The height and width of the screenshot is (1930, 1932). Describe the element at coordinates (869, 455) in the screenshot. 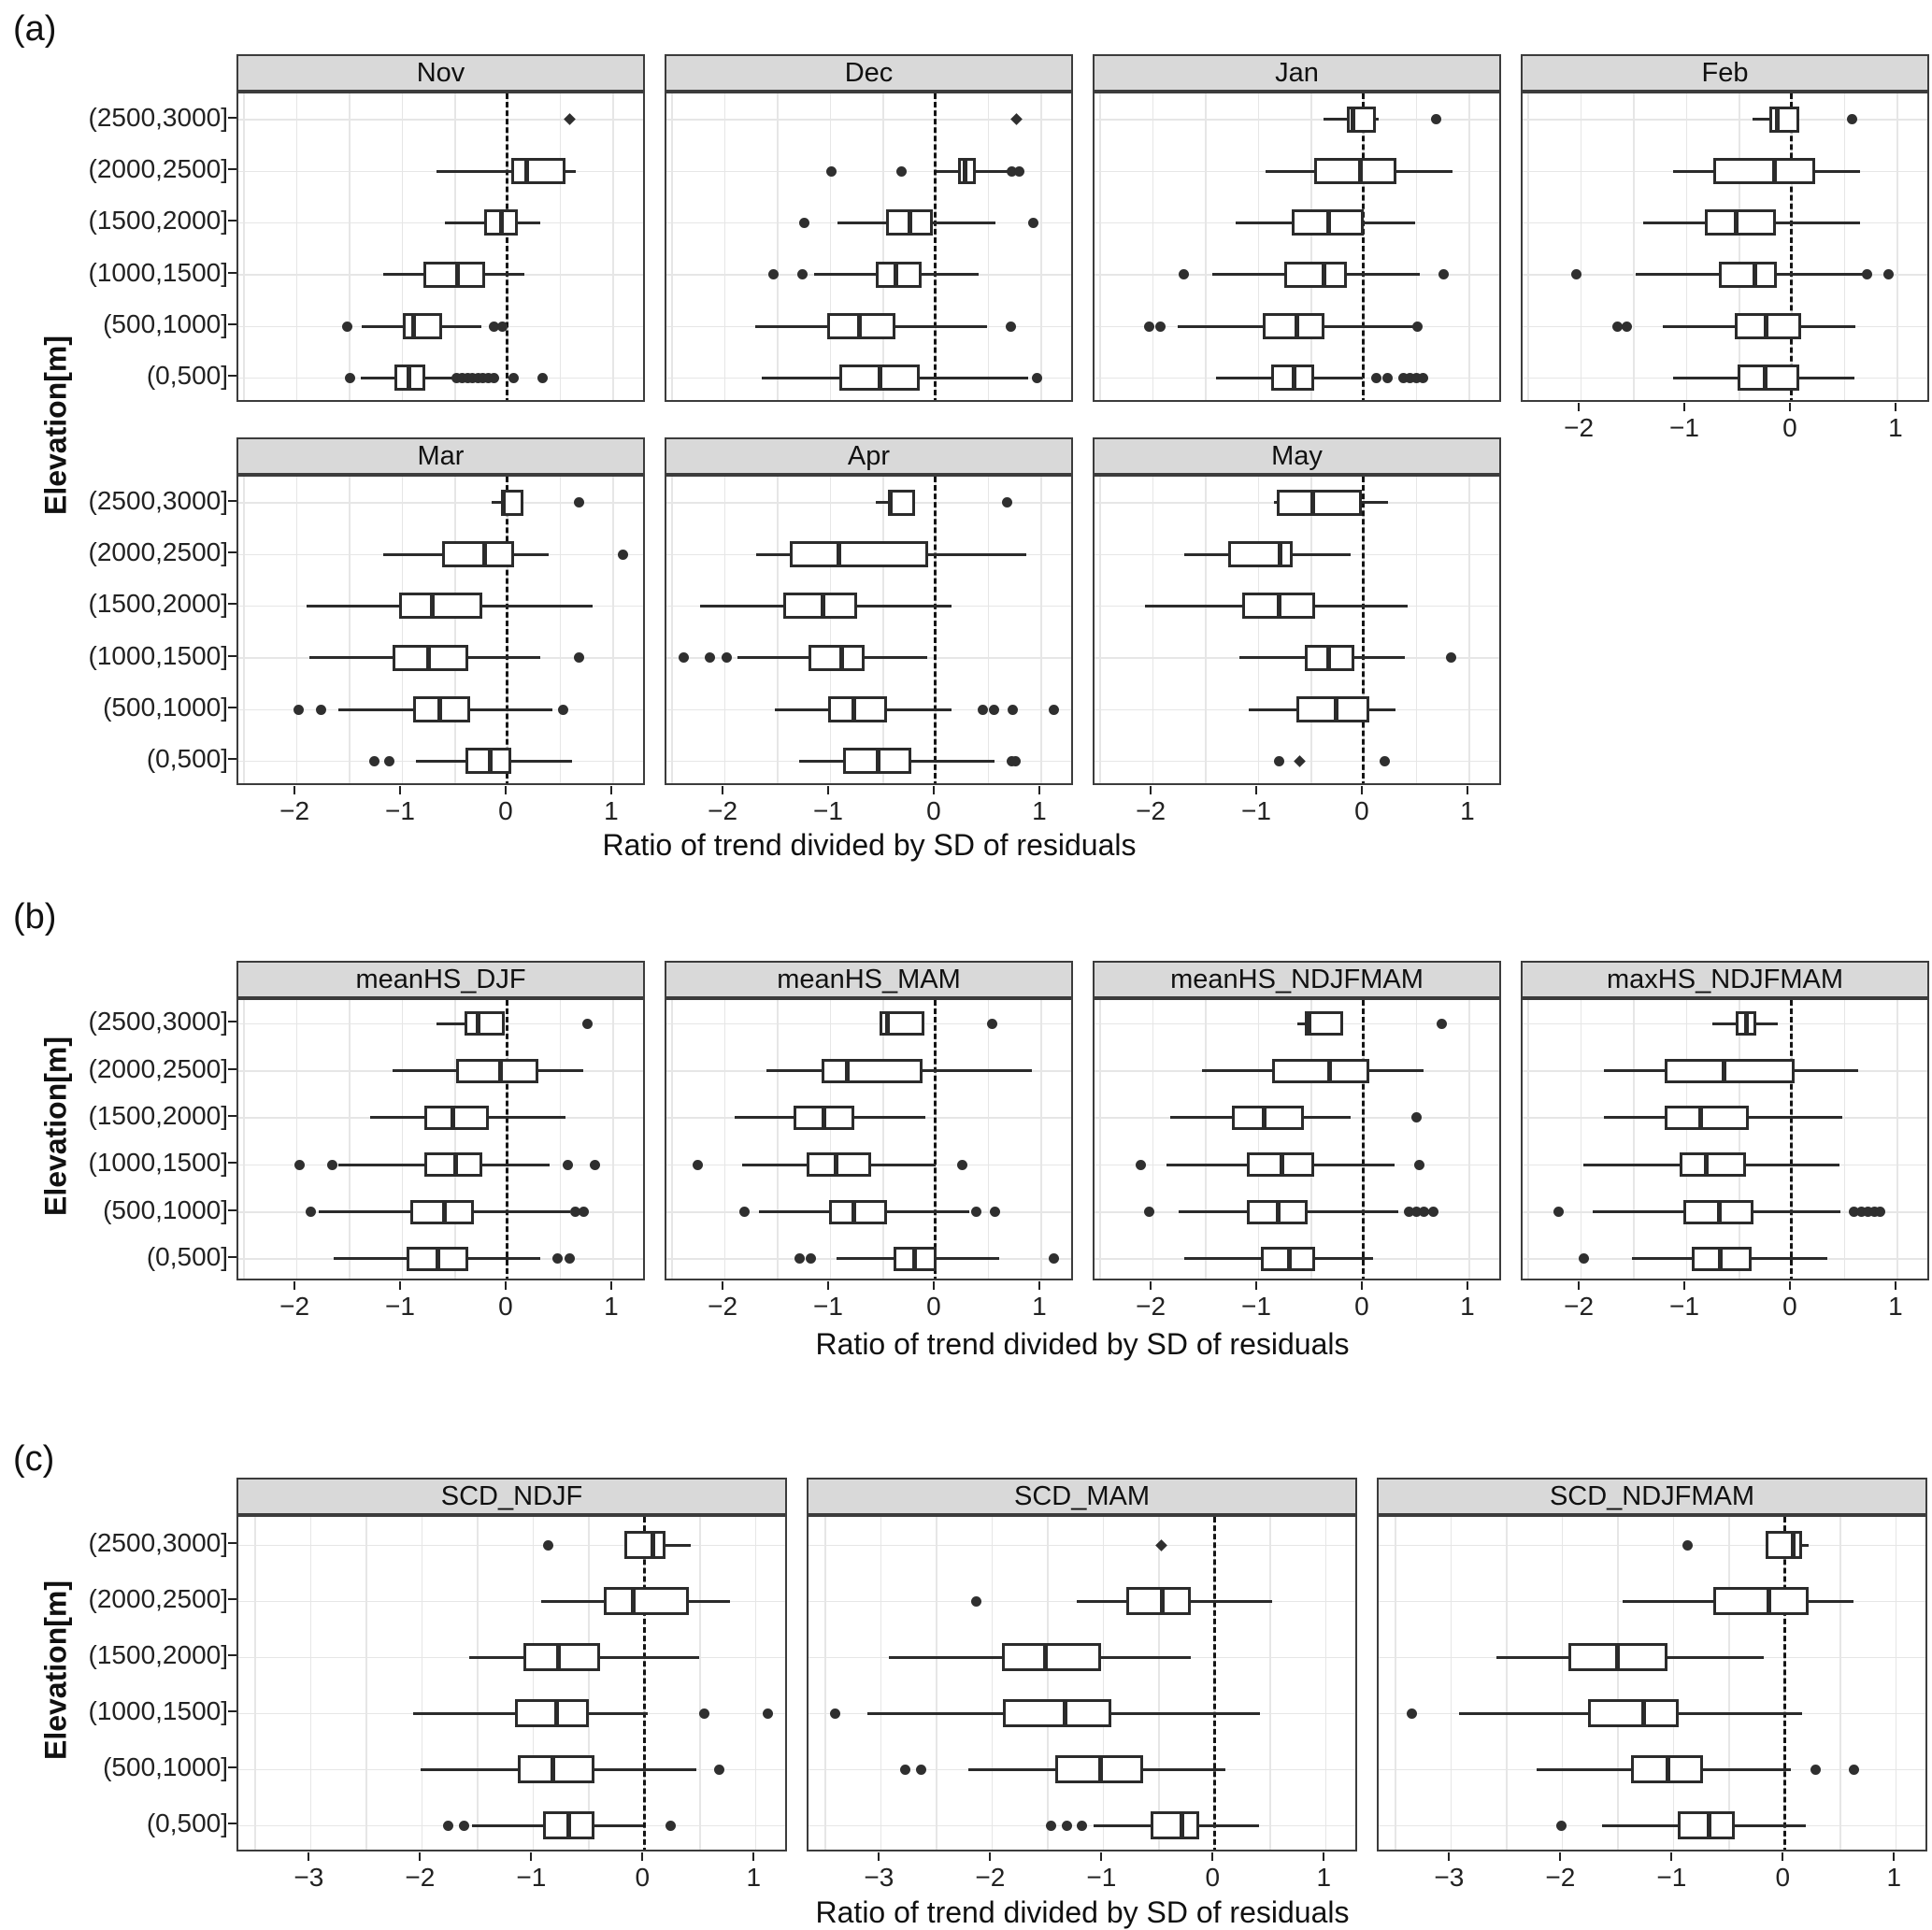

I see `facet-title: Apr` at that location.